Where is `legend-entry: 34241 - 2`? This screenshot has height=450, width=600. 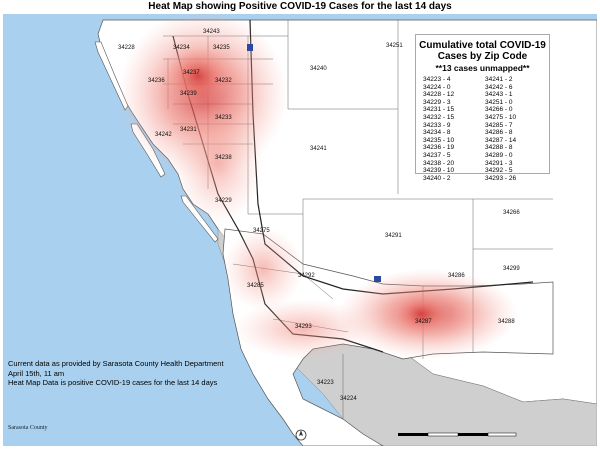
legend-entry: 34241 - 2 is located at coordinates (499, 79).